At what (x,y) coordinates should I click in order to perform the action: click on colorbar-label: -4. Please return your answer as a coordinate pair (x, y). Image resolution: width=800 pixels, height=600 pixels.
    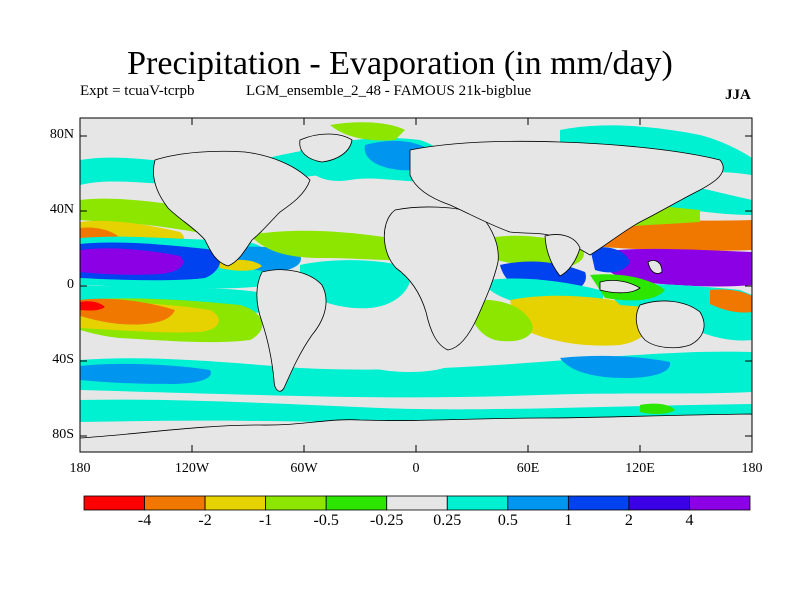
    Looking at the image, I should click on (144, 520).